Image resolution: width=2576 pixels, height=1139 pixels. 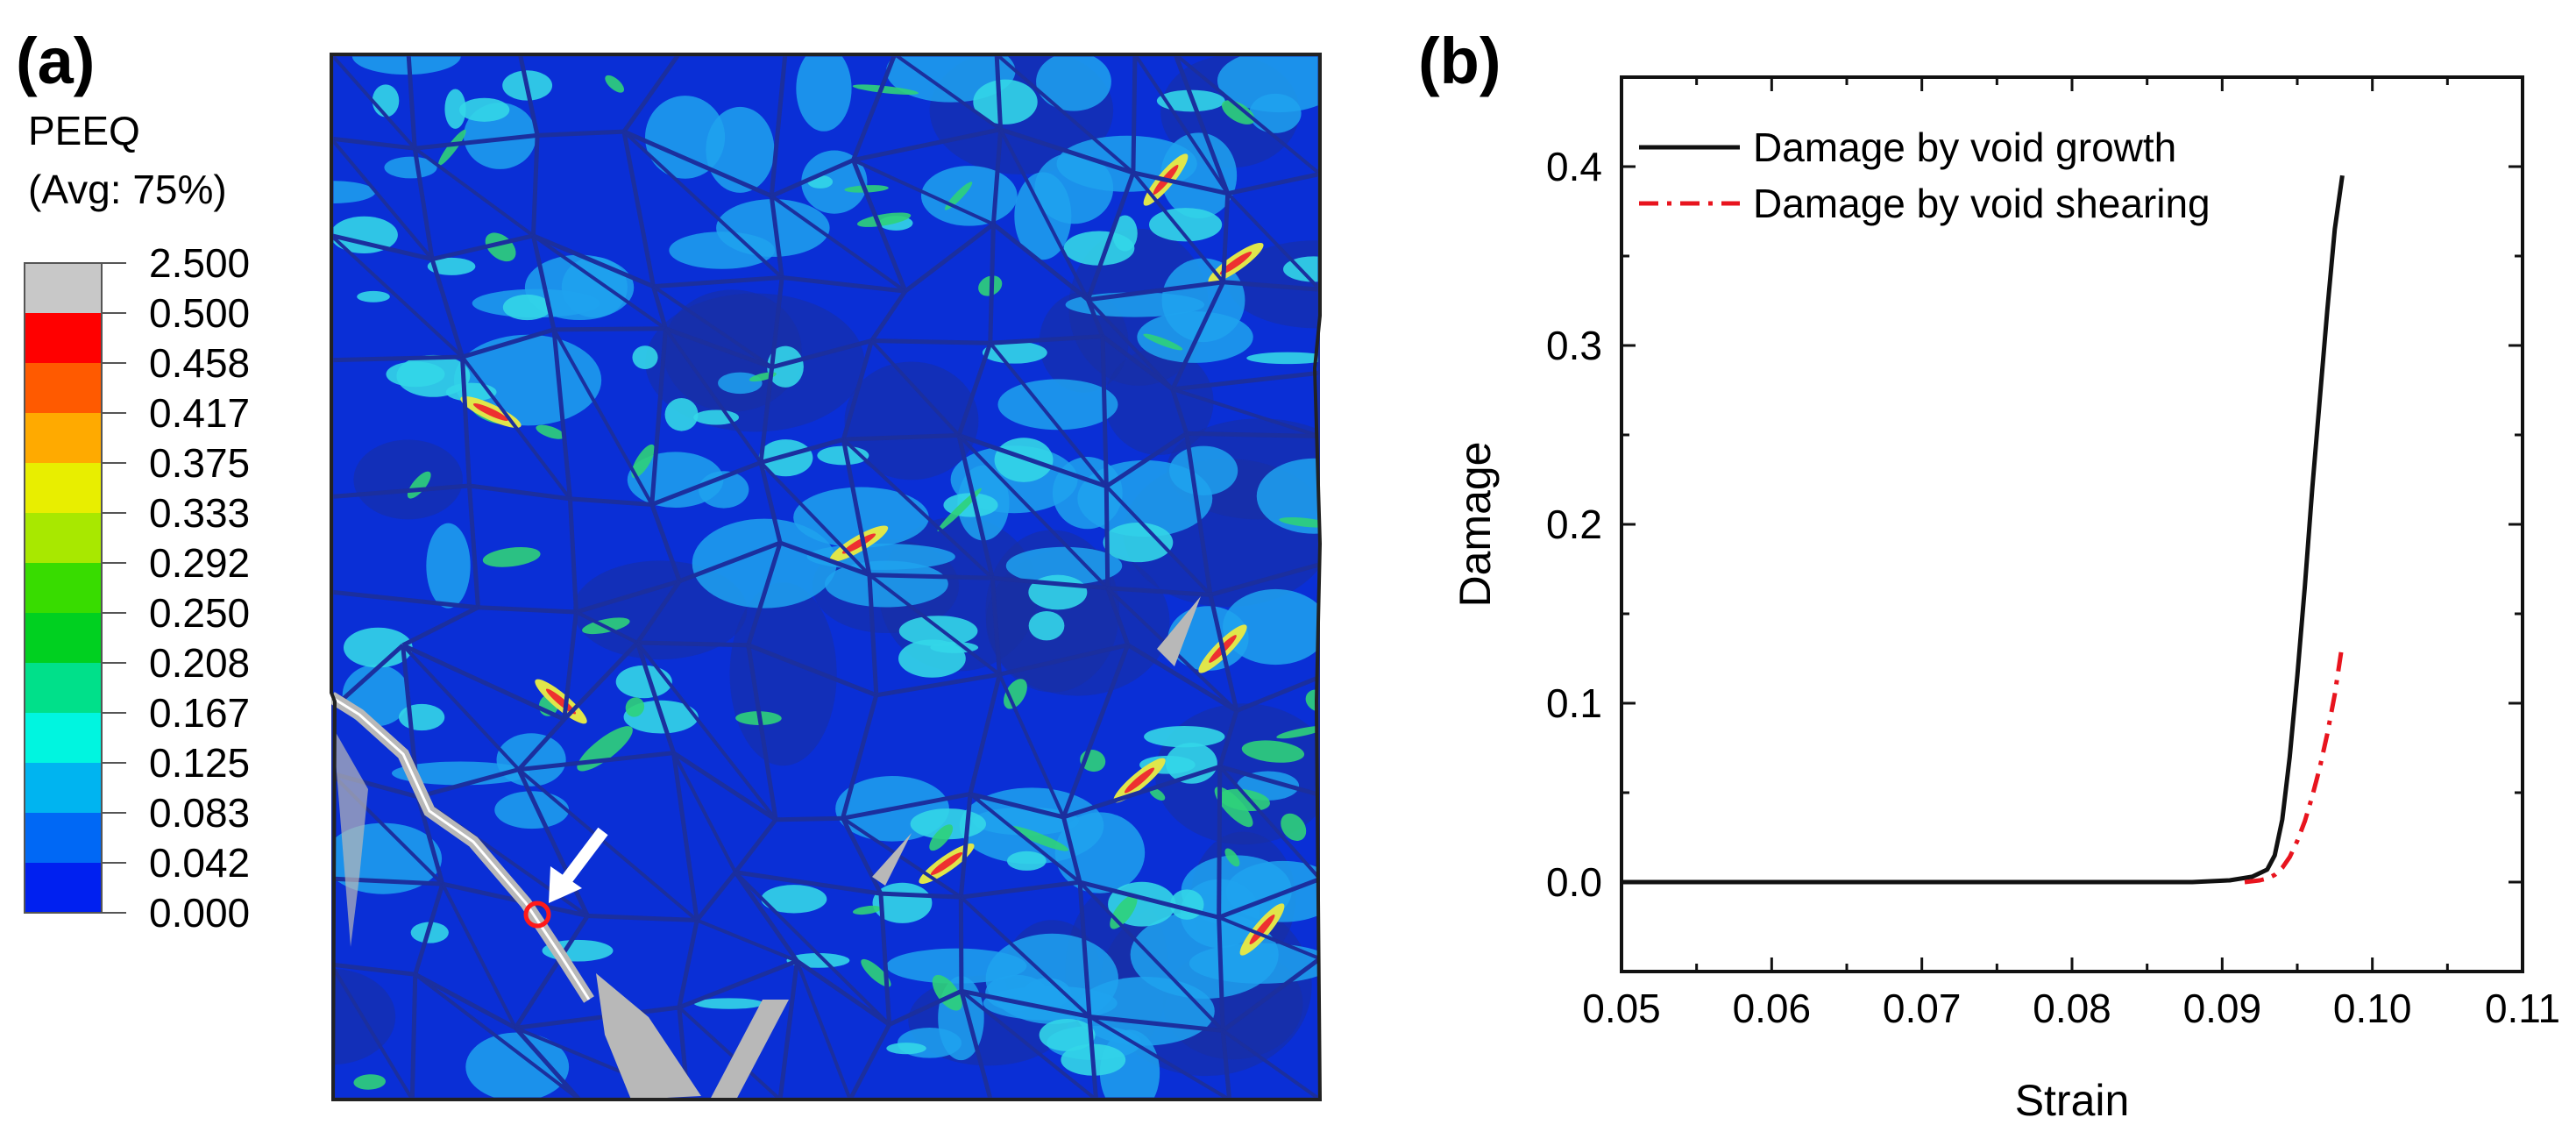 I want to click on peak-strain-band, so click(x=491, y=412).